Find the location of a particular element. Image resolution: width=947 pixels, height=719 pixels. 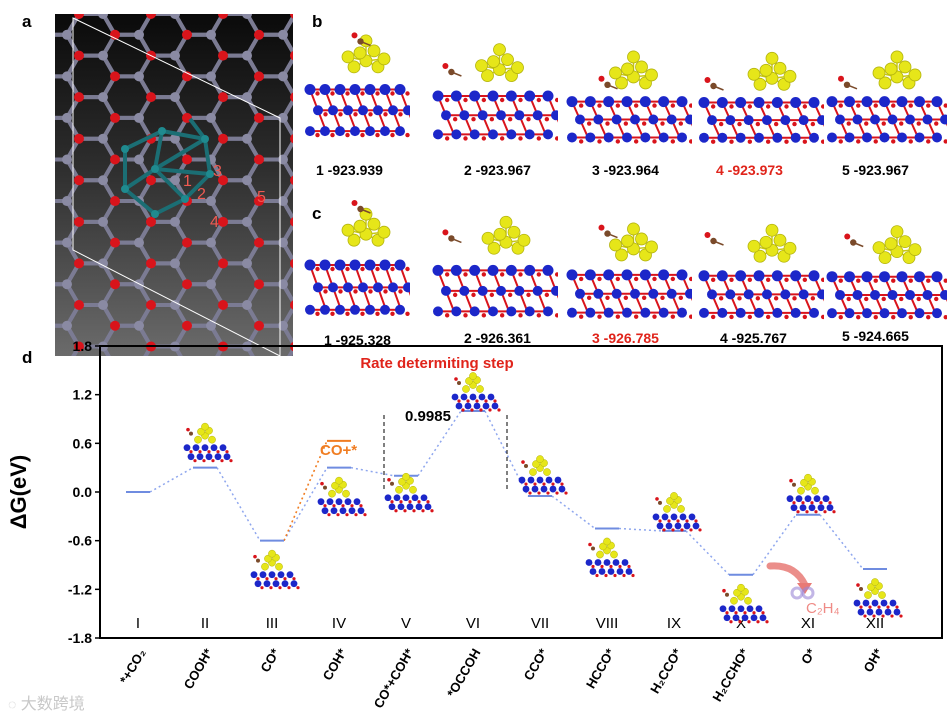

panel-c-caption: 4 -925.767 is located at coordinates (753, 338).